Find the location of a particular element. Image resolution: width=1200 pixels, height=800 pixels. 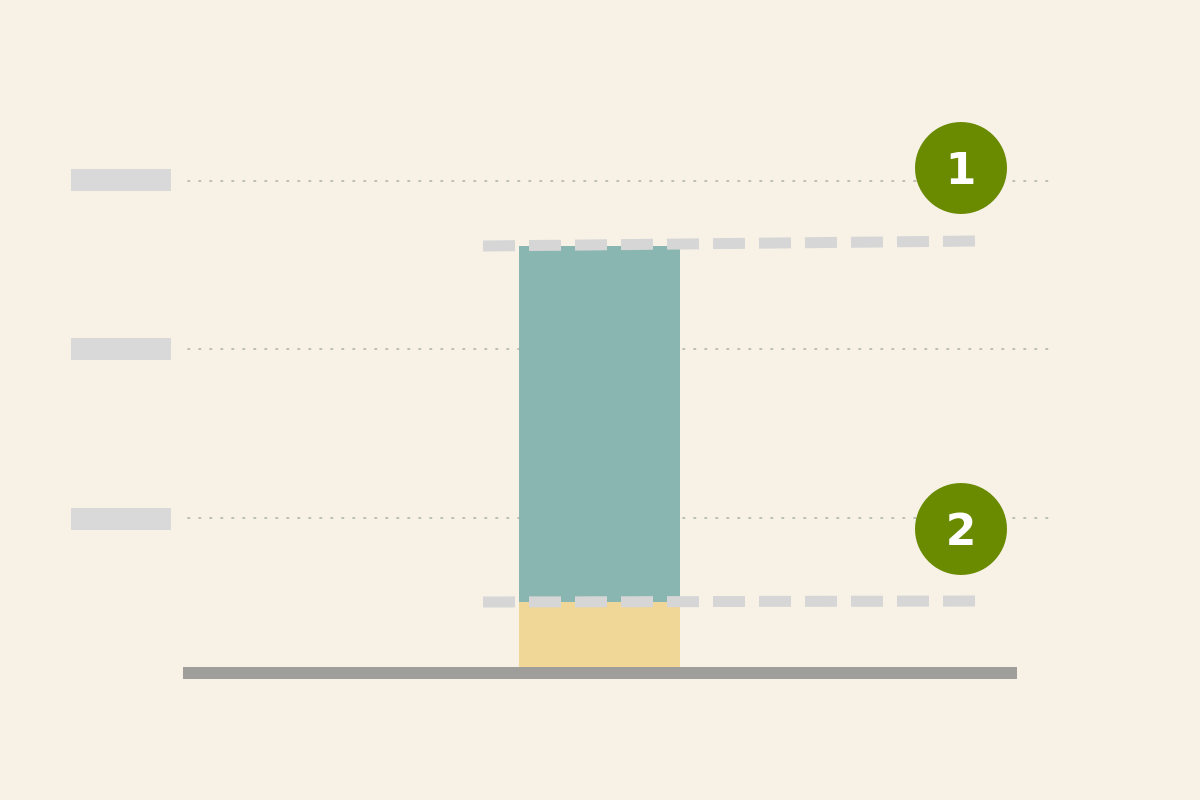

badge-1-label: 1 is located at coordinates (961, 169).